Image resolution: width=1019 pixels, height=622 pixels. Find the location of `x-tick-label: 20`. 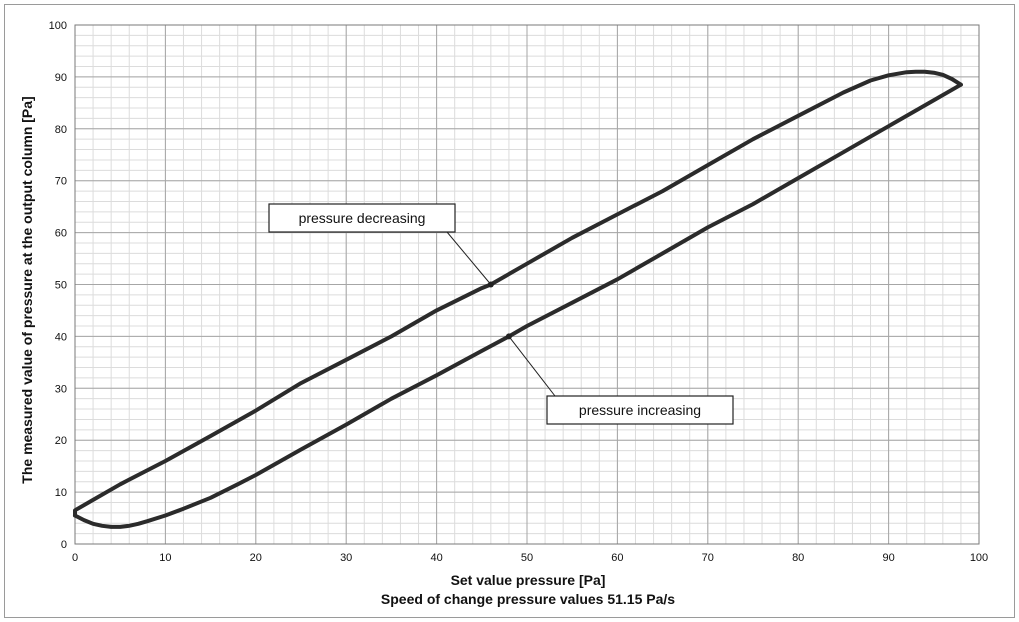

x-tick-label: 20 is located at coordinates (256, 558).